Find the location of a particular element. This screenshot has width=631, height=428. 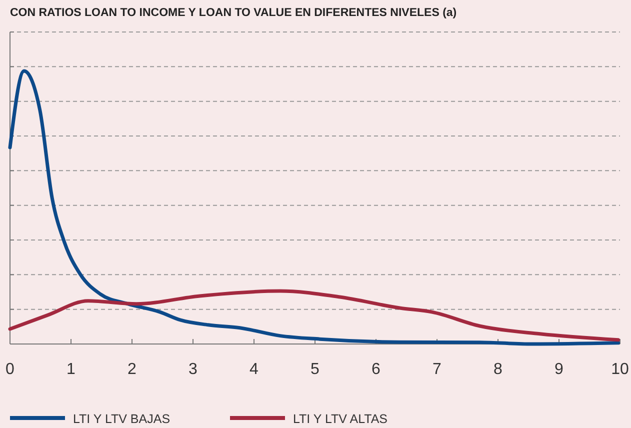

x-tick-label: 6 is located at coordinates (376, 369).